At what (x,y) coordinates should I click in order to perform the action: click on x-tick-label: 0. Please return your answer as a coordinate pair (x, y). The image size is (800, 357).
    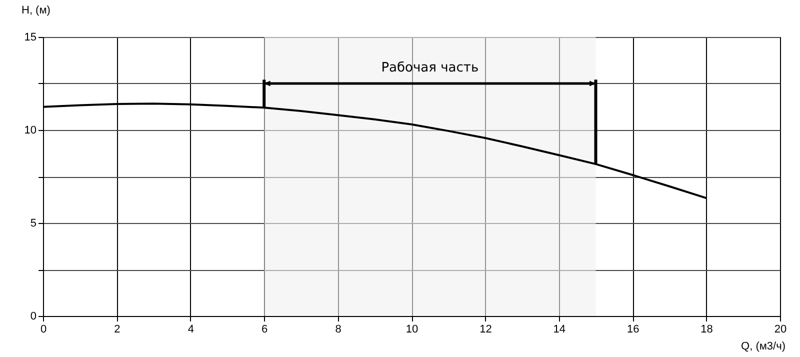
    Looking at the image, I should click on (43, 330).